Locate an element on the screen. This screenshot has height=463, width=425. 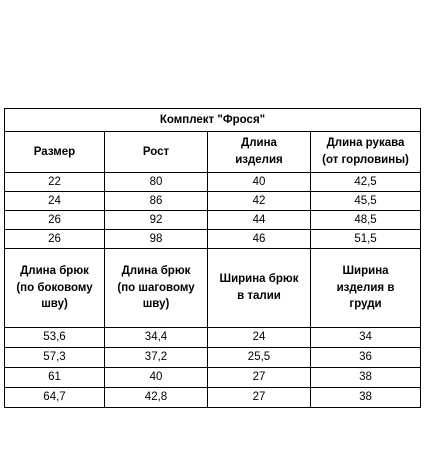
data-cell: 36 is located at coordinates (365, 357).